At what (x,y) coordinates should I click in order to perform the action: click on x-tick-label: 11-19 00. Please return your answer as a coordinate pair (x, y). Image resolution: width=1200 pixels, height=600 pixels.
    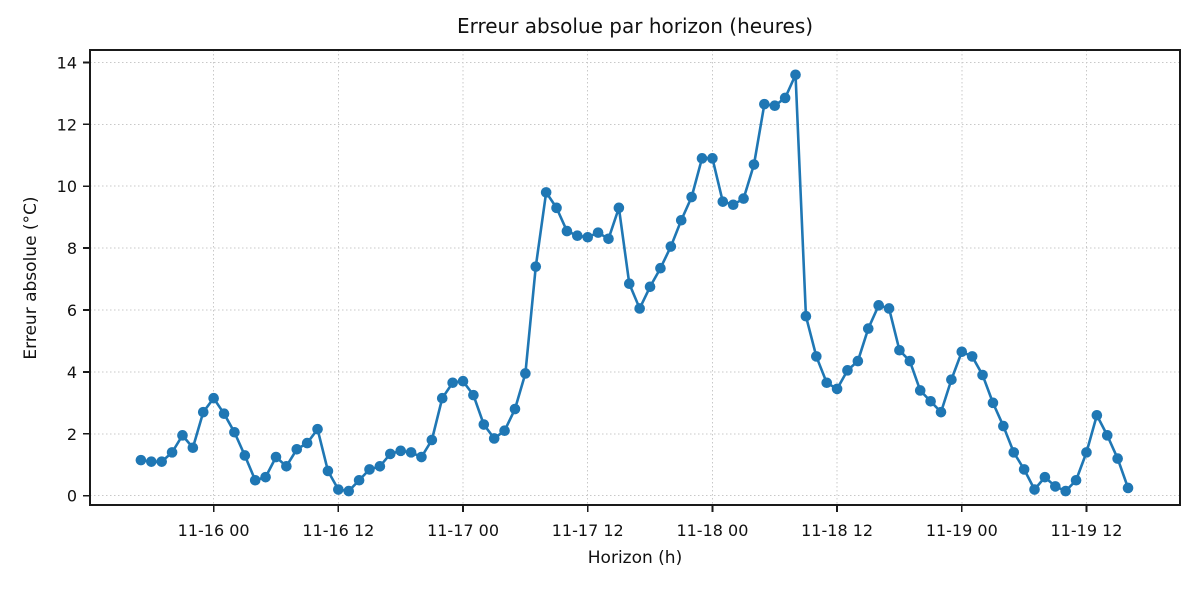
    Looking at the image, I should click on (962, 530).